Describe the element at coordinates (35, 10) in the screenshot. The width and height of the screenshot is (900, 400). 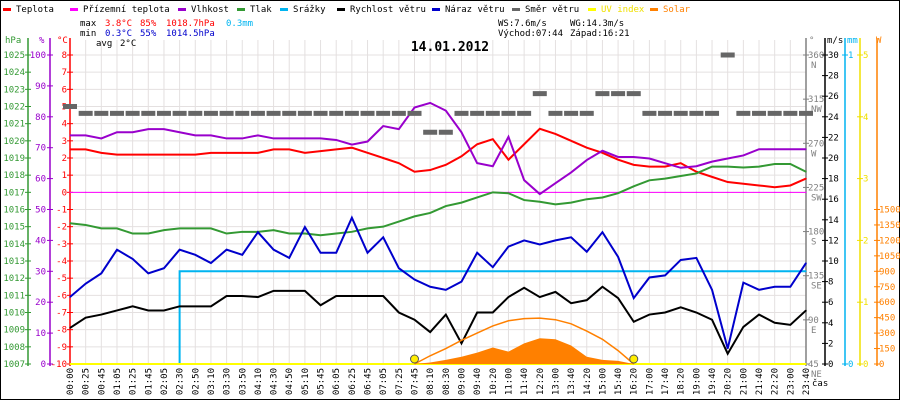
I see `legend-label: Teplota` at that location.